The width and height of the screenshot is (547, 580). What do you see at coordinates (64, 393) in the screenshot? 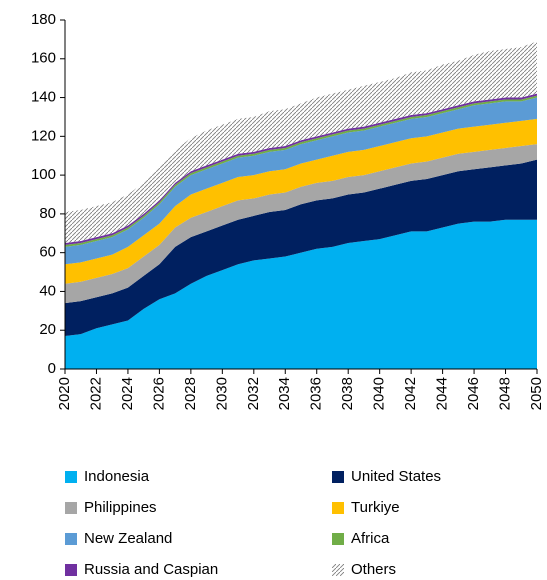
I see `x-tick-label: 2020` at bounding box center [64, 393].